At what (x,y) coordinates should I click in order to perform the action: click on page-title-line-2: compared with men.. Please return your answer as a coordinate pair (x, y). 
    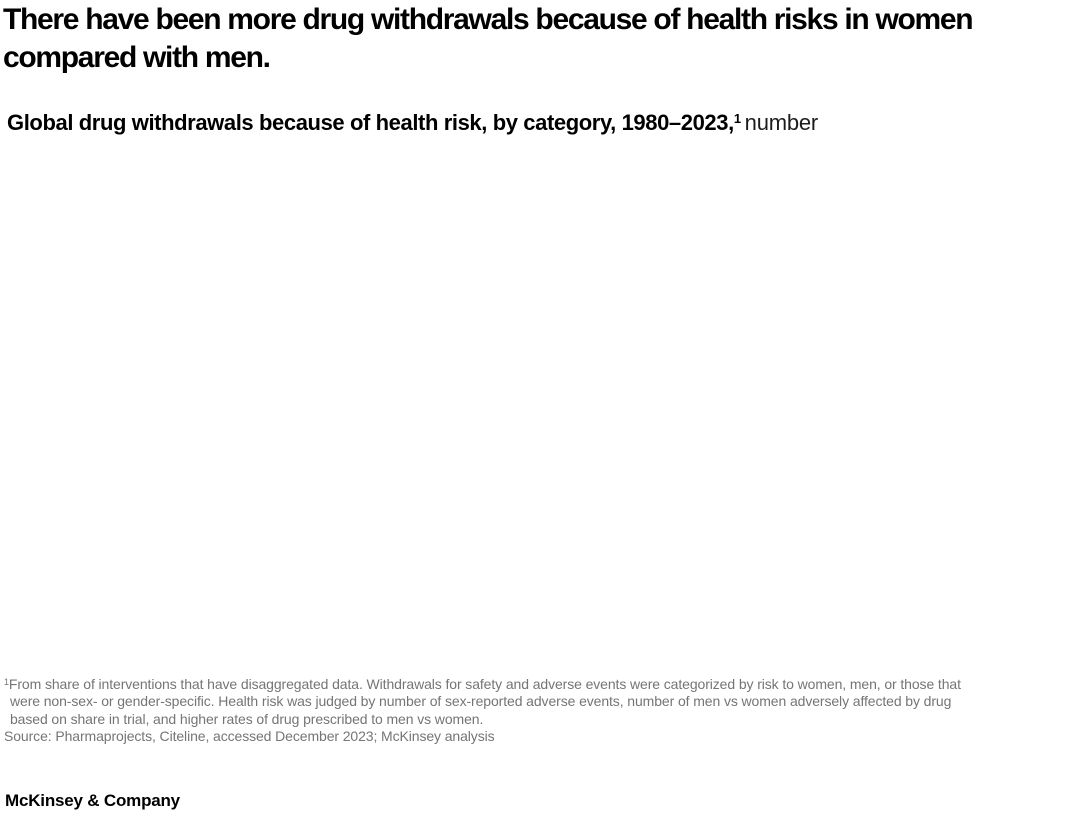
    Looking at the image, I should click on (137, 57).